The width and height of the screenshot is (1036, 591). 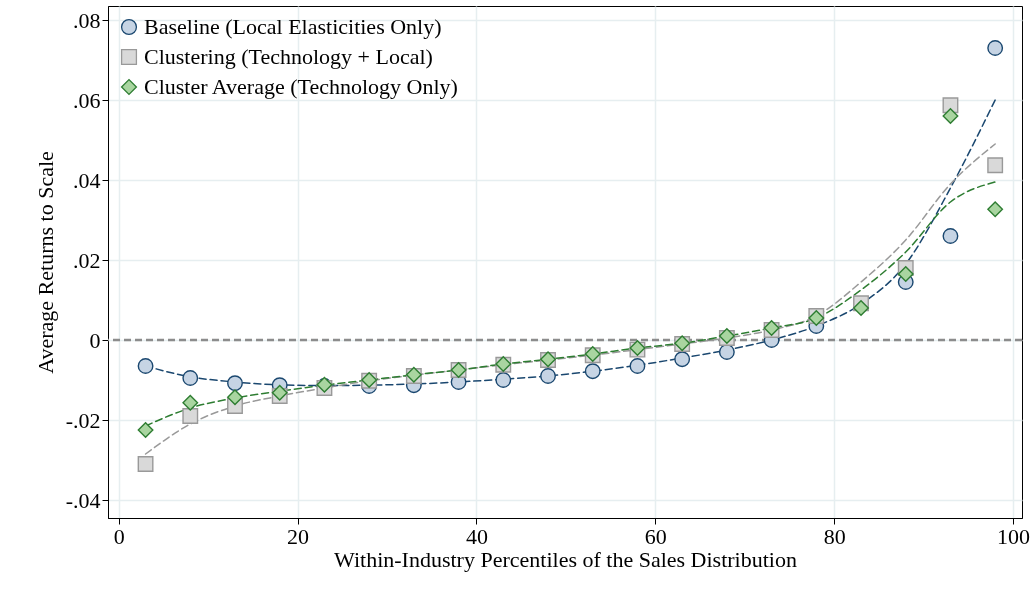 I want to click on x-axis-title: Within-Industry Percentiles of the Sales Distribution, so click(x=565, y=559).